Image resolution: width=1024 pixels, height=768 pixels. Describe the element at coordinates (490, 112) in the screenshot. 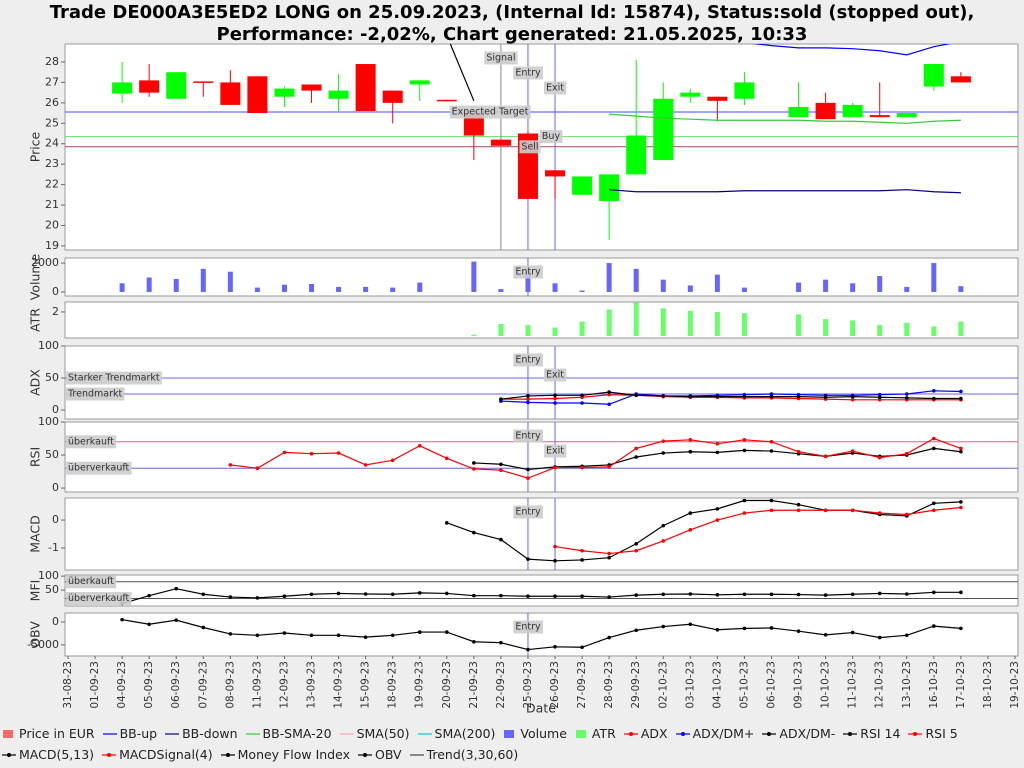

I see `reference-label: Expected Target` at that location.